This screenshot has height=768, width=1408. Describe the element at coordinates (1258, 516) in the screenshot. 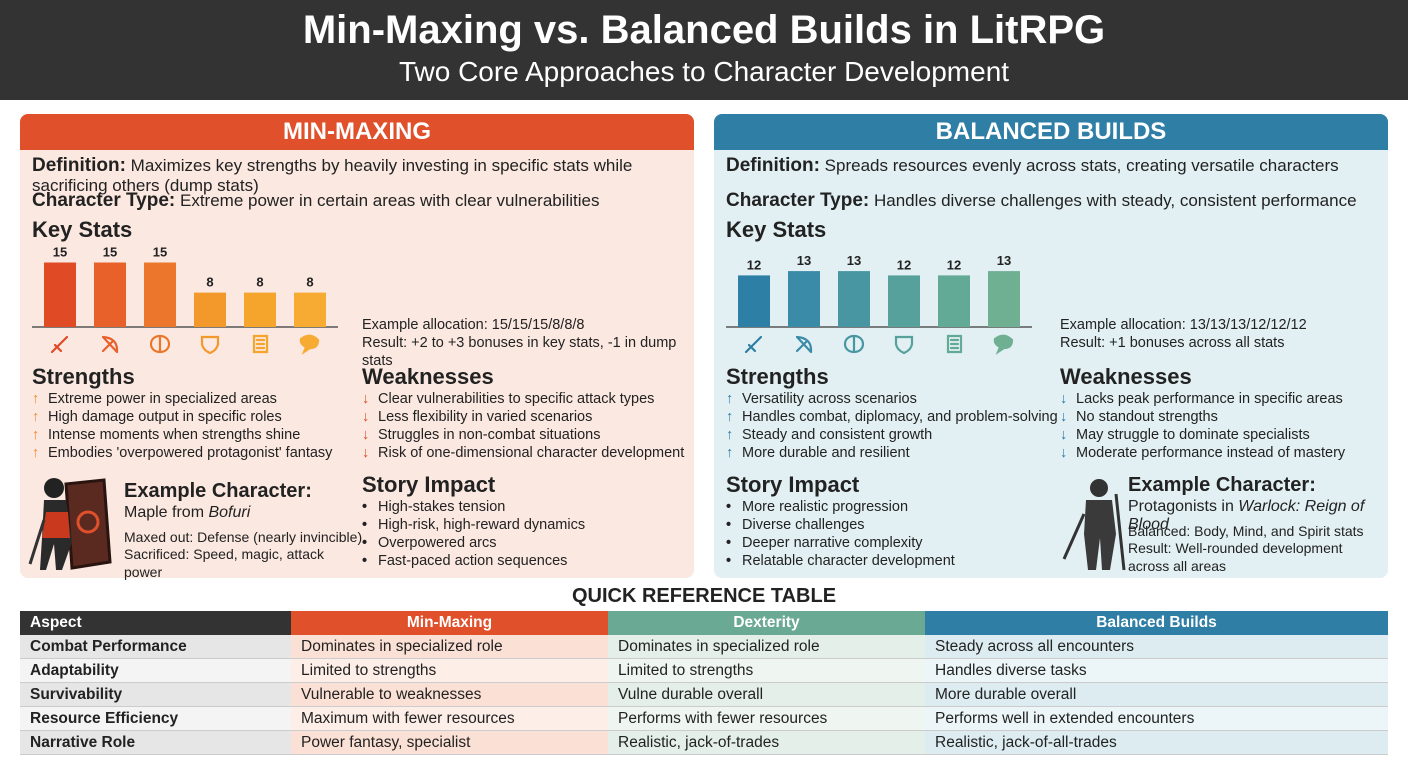

I see `example-name: Protagonists in Warlock: Reign of Blood` at that location.